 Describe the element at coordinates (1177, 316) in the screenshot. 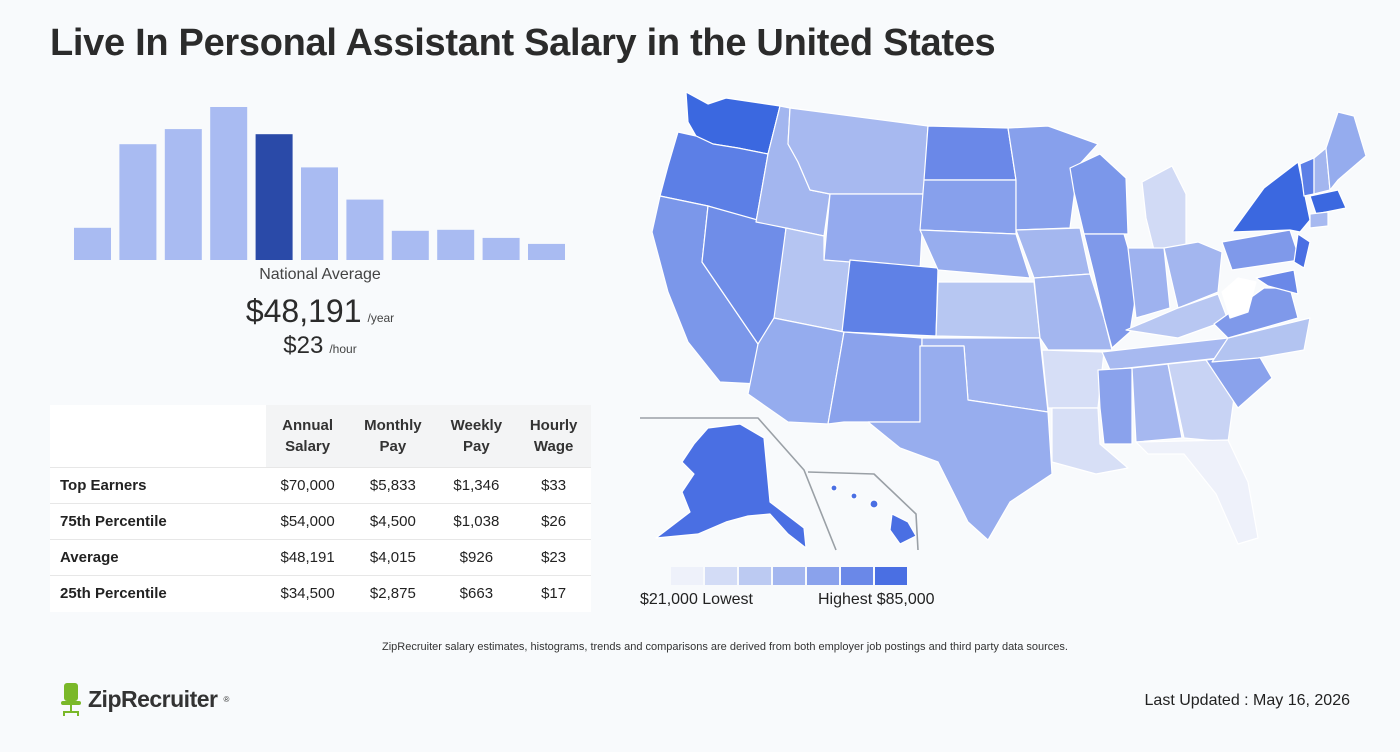

I see `state-kentucky` at that location.